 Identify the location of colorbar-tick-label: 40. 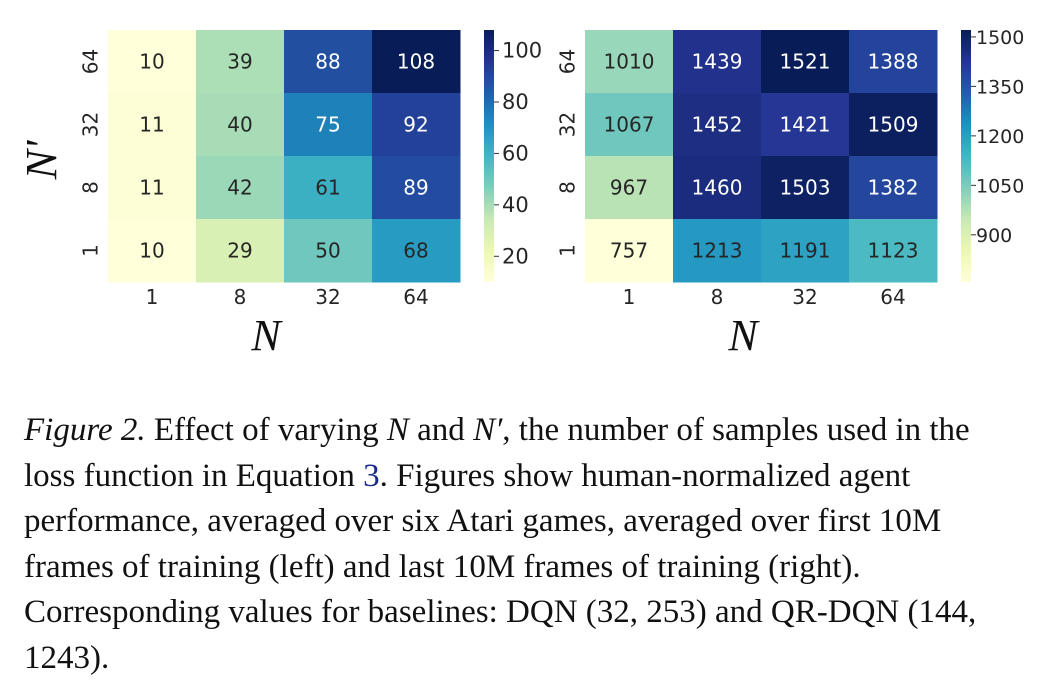
(515, 205).